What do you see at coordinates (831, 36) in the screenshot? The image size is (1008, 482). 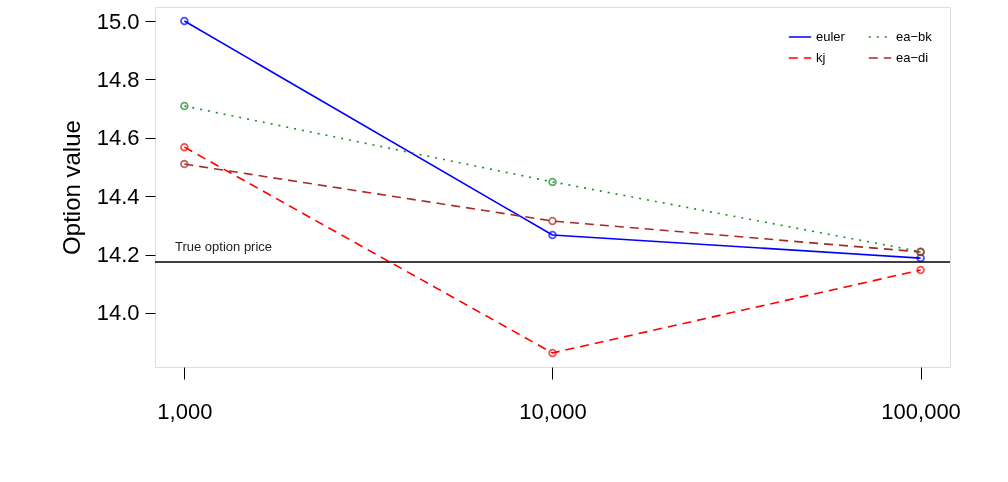 I see `legend-label: euler` at bounding box center [831, 36].